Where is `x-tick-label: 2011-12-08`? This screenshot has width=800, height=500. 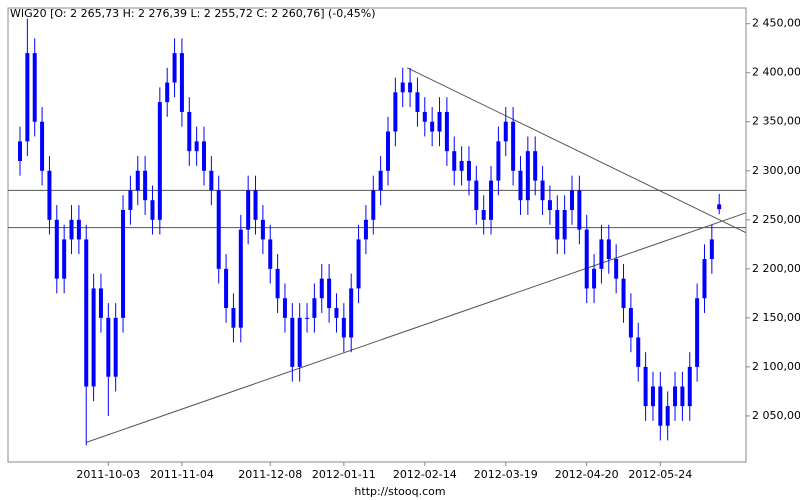
x-tick-label: 2011-12-08 is located at coordinates (270, 474).